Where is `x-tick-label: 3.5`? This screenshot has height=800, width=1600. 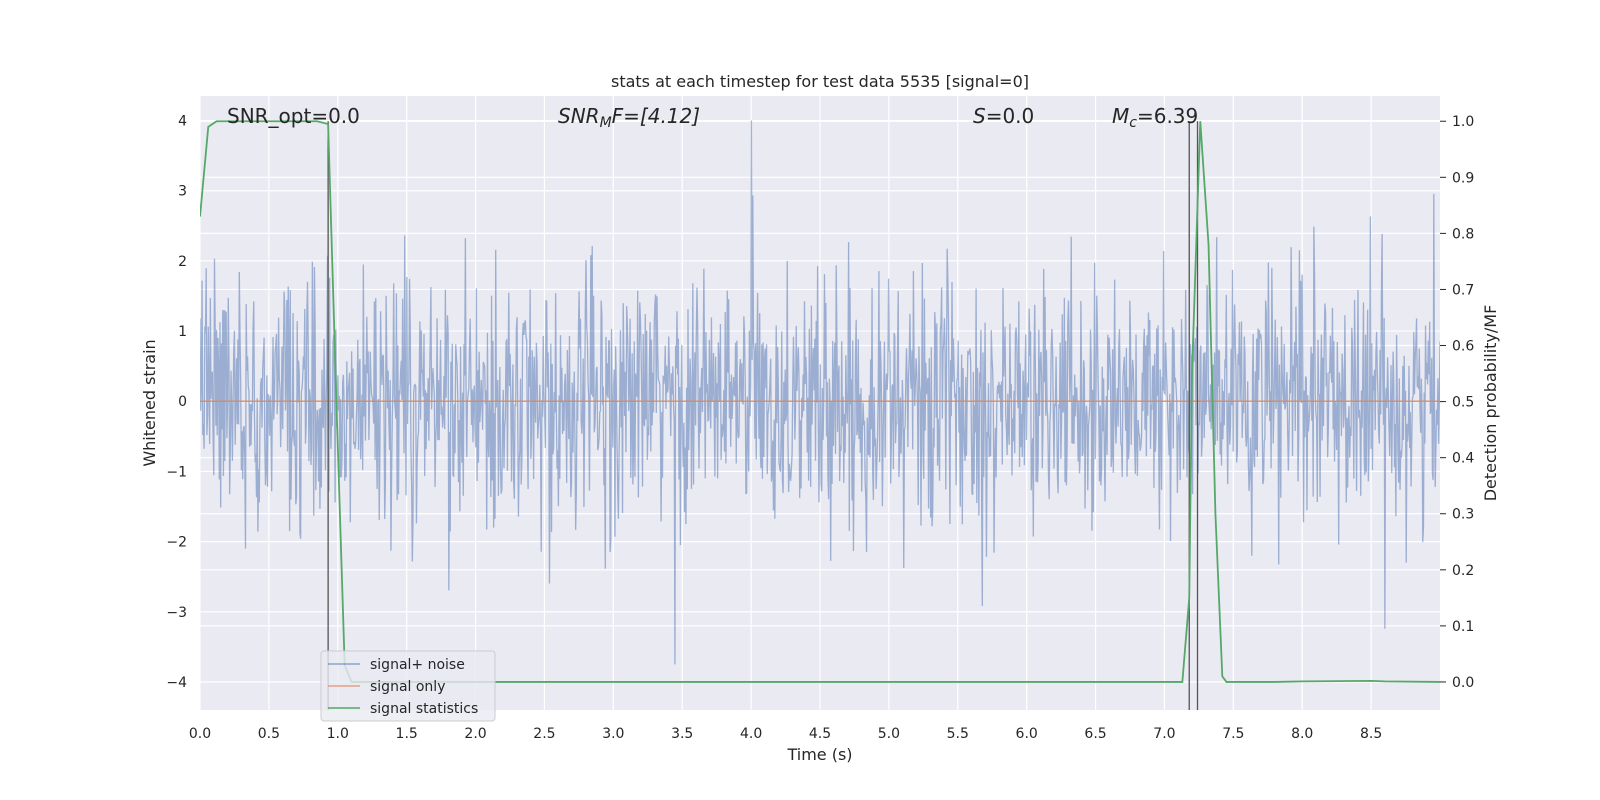 x-tick-label: 3.5 is located at coordinates (682, 734).